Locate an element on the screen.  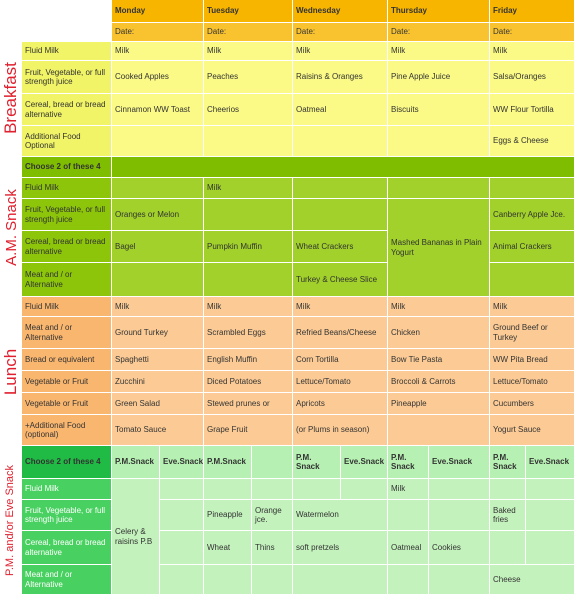
am-snack-cell: Bagel is located at coordinates (158, 247).